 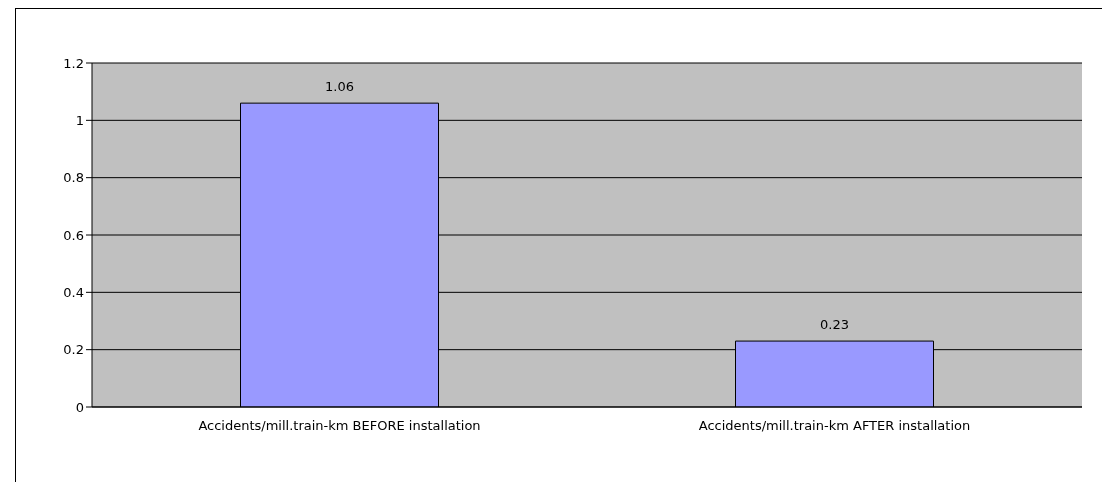 What do you see at coordinates (834, 325) in the screenshot?
I see `data-label: 0.23` at bounding box center [834, 325].